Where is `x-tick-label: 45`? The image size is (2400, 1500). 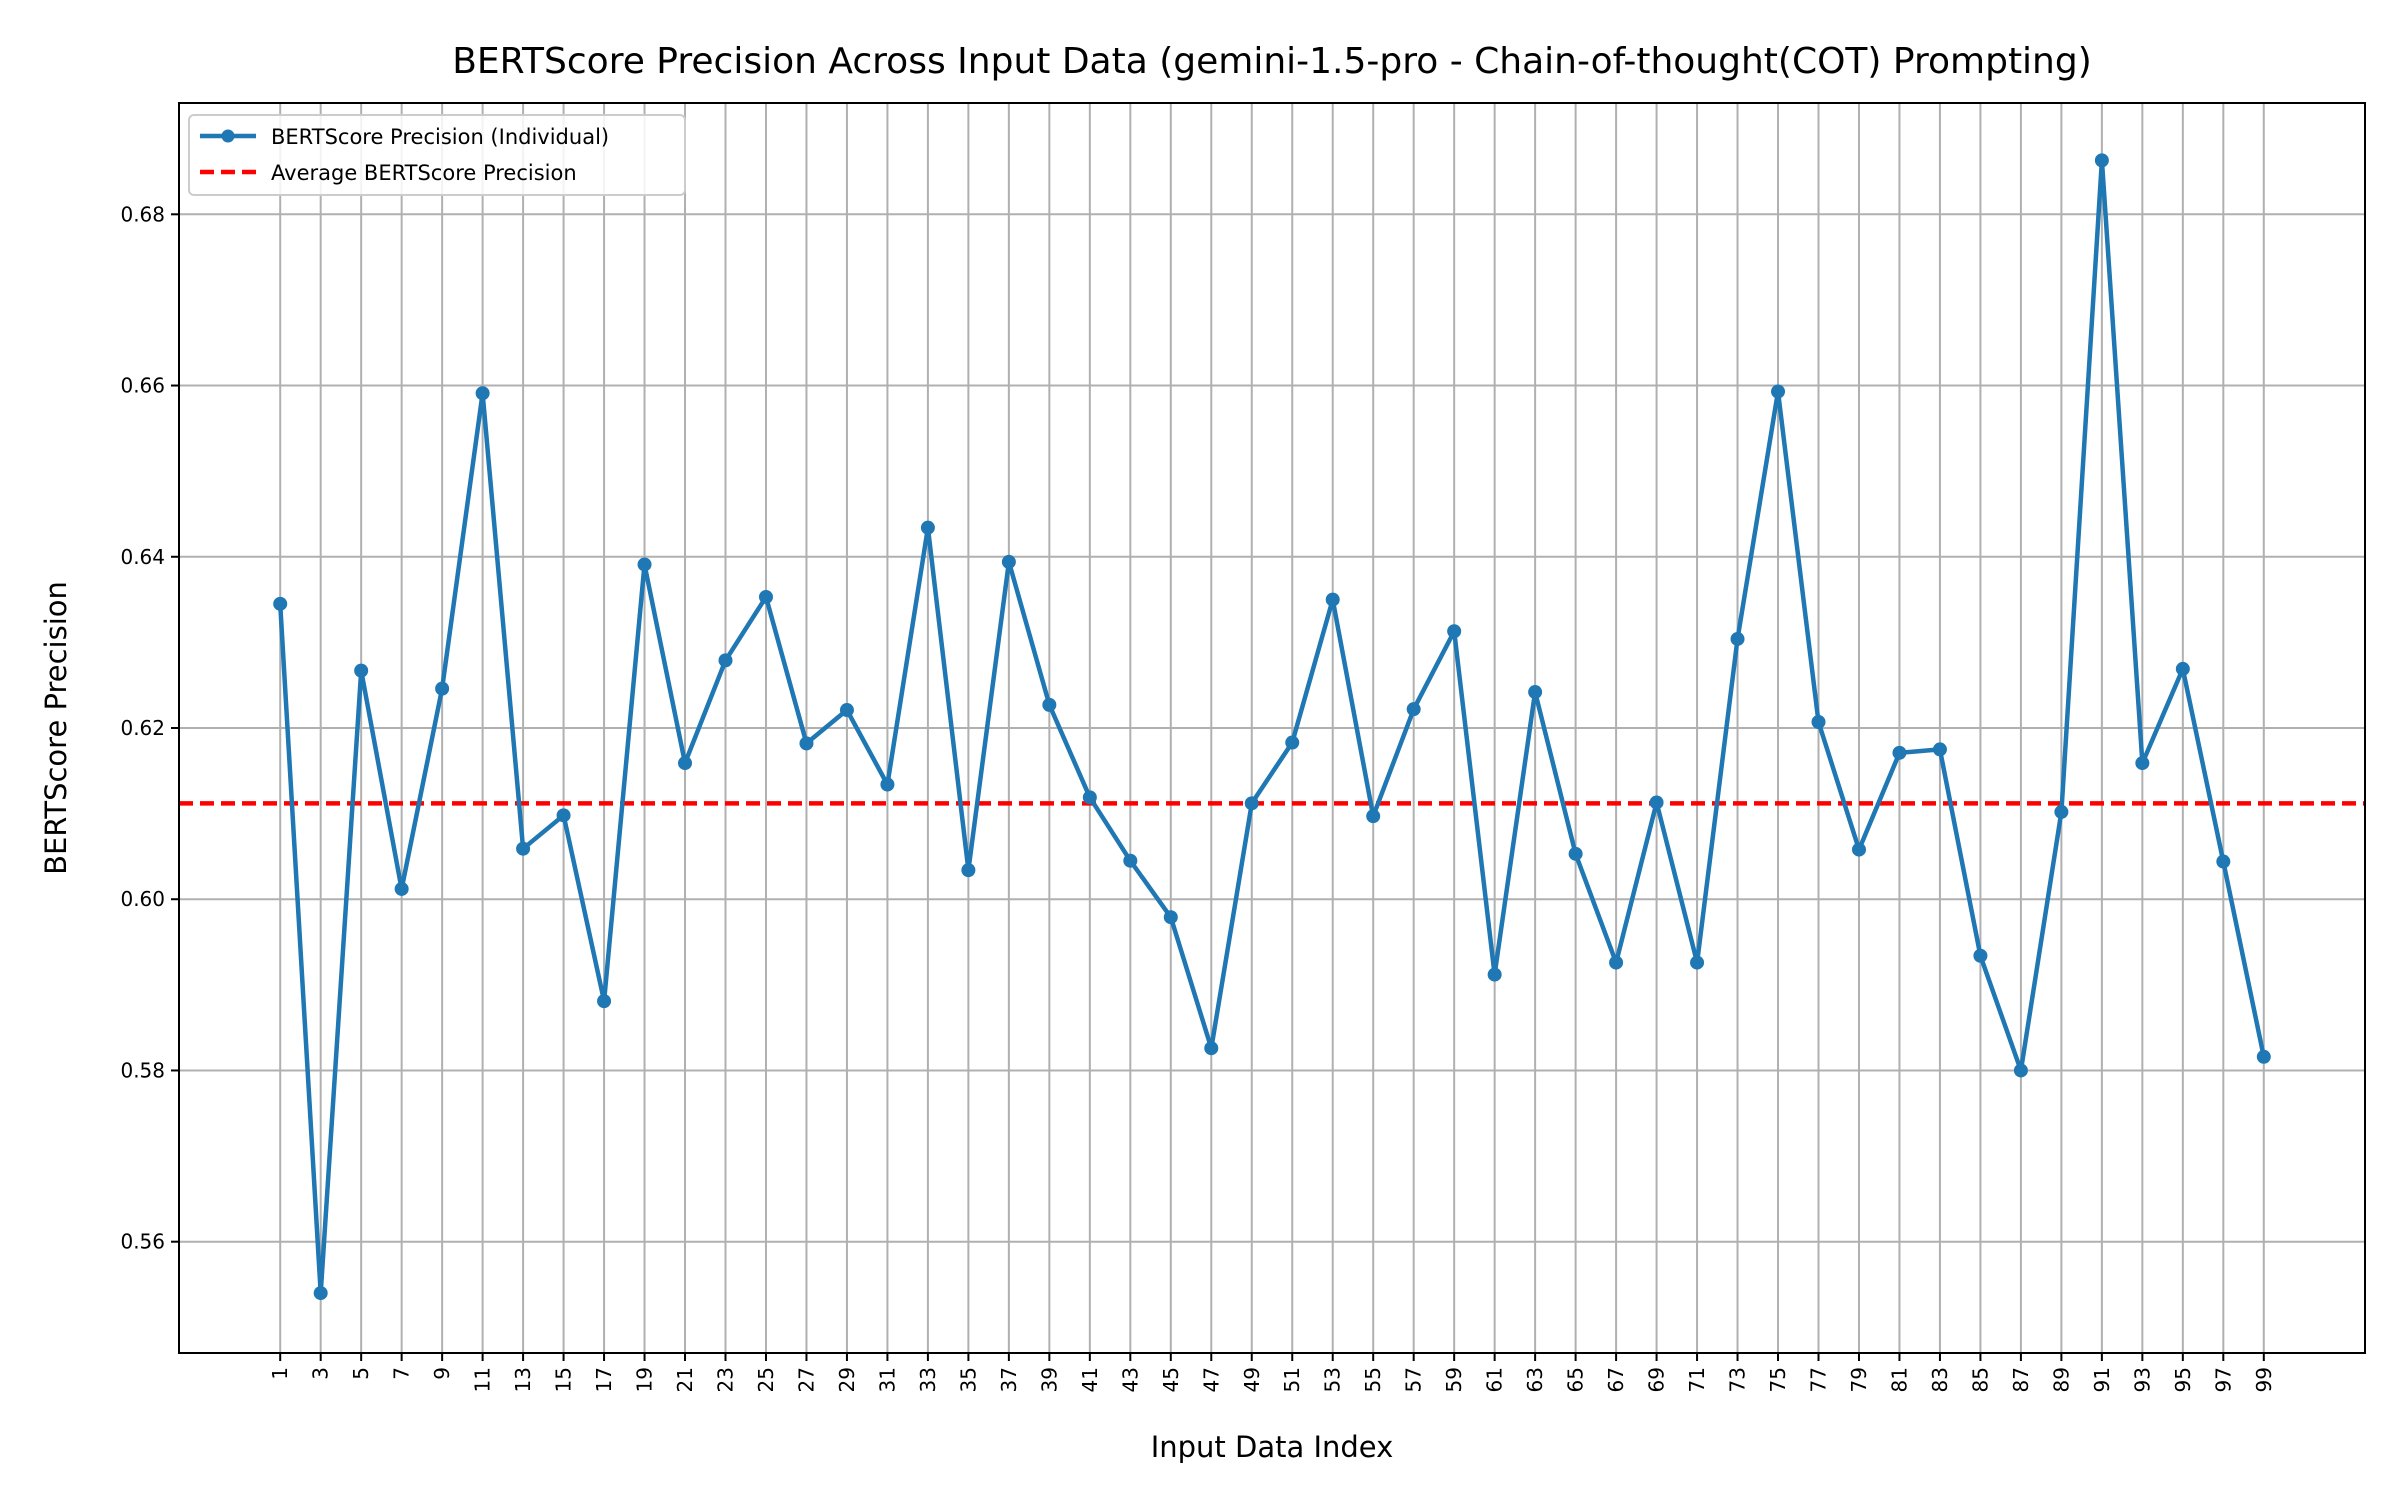
x-tick-label: 45 is located at coordinates (1171, 1379).